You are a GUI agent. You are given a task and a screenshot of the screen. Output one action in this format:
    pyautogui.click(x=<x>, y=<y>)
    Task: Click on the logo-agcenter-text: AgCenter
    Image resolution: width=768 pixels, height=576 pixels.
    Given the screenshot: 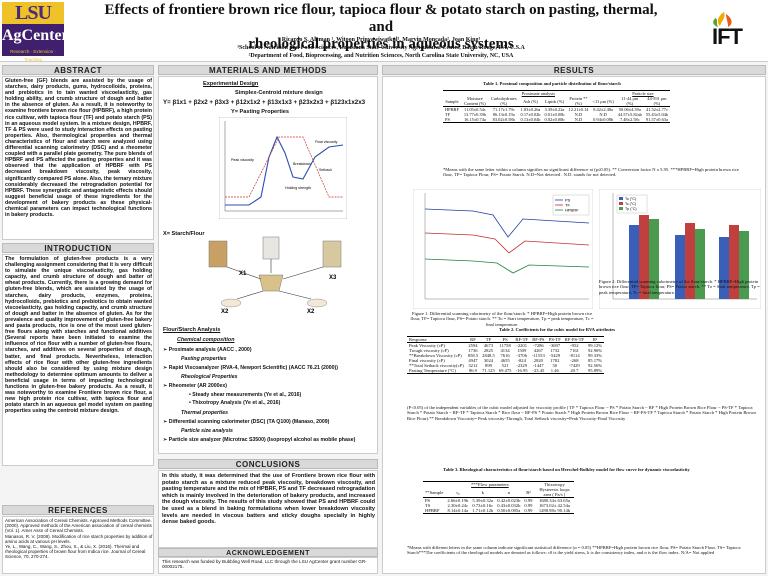 What is the action you would take?
    pyautogui.click(x=35, y=36)
    